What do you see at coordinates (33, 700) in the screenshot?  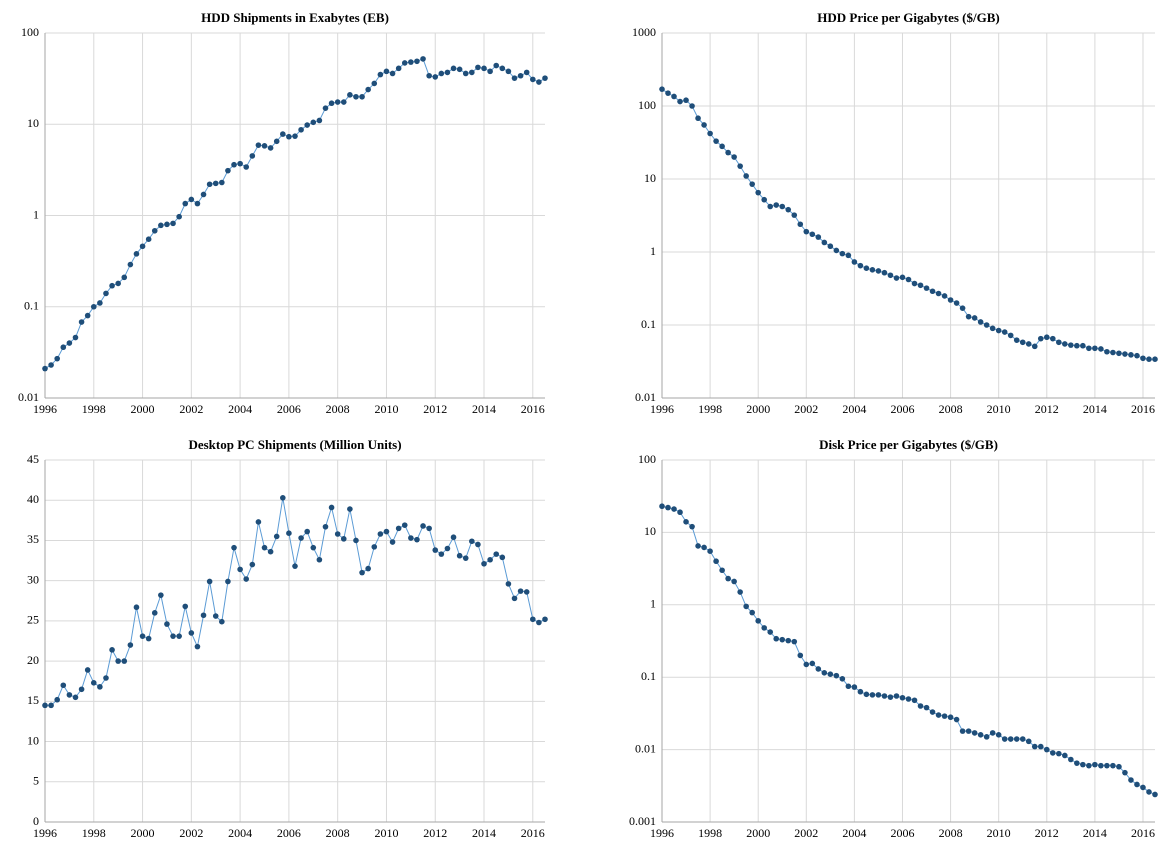 I see `y-tick-label: 15` at bounding box center [33, 700].